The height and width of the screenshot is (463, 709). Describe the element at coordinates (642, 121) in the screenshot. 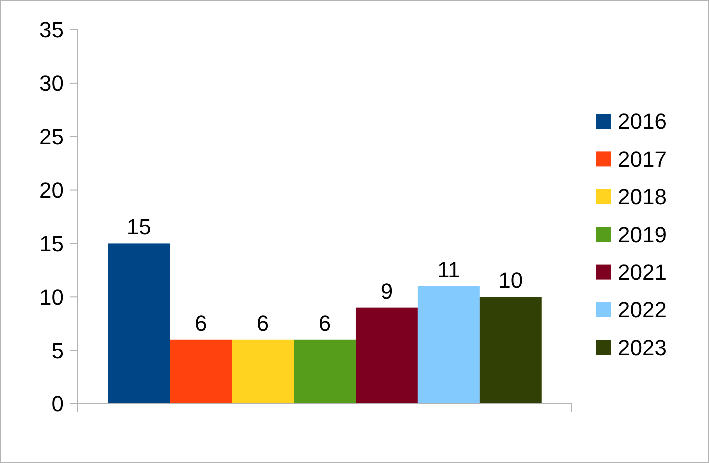

I see `legend-label: 2016` at that location.